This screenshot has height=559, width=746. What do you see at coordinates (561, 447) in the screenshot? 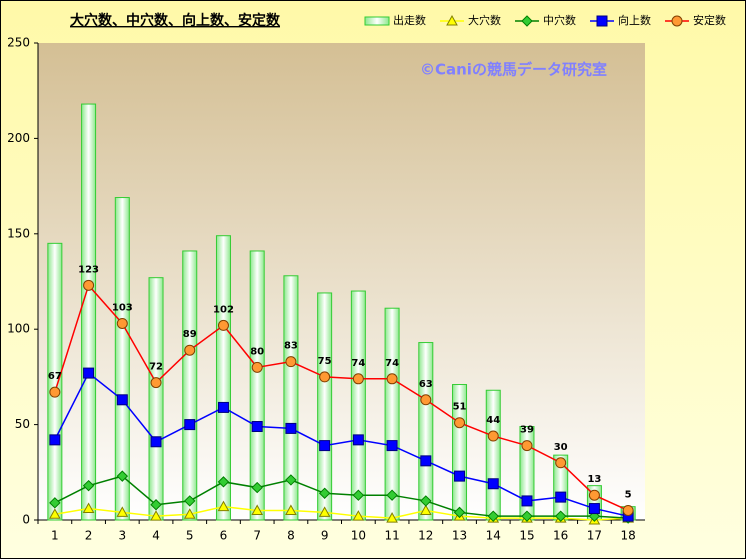
I see `data-label: 30` at bounding box center [561, 447].